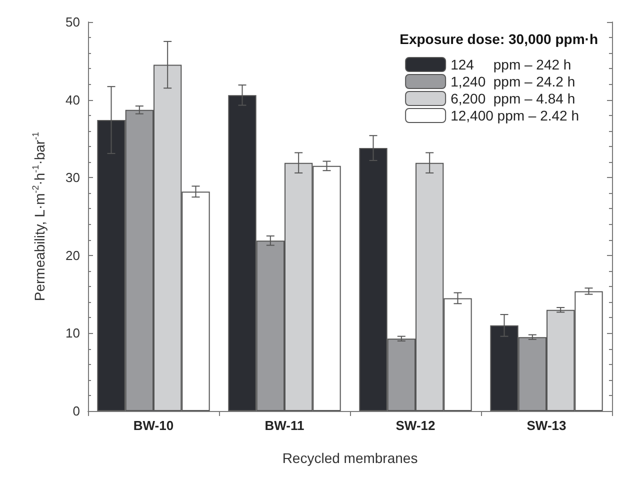 The height and width of the screenshot is (489, 632). Describe the element at coordinates (499, 39) in the screenshot. I see `legend-title: Exposure dose: 30,000 ppm·h` at that location.